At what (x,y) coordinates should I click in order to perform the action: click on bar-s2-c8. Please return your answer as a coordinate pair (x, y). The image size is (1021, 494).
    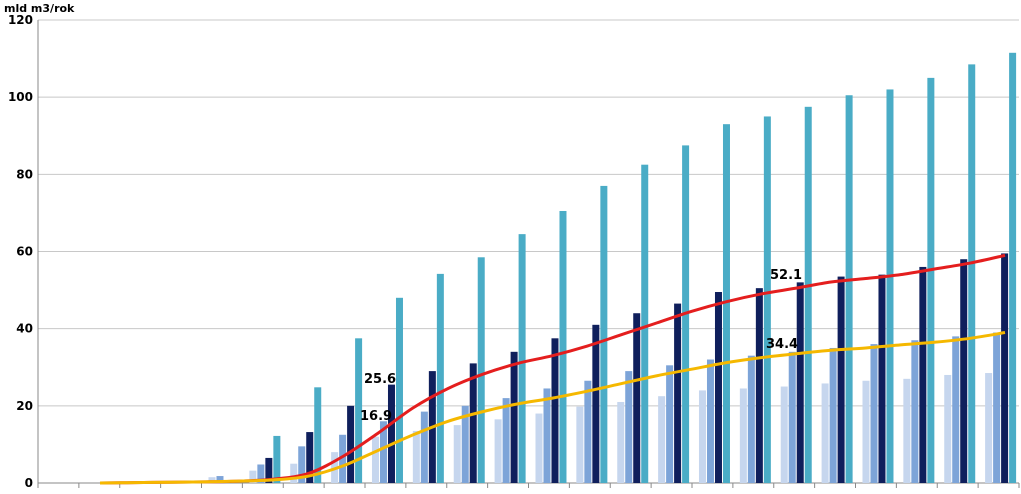
    Looking at the image, I should click on (391, 433).